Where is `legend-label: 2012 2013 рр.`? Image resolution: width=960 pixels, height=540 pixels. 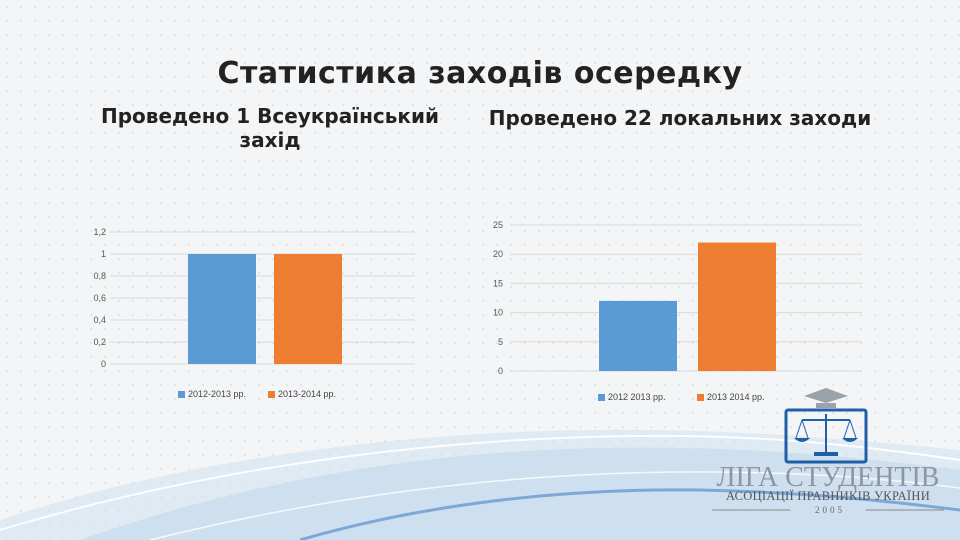
legend-label: 2012 2013 рр. is located at coordinates (637, 397).